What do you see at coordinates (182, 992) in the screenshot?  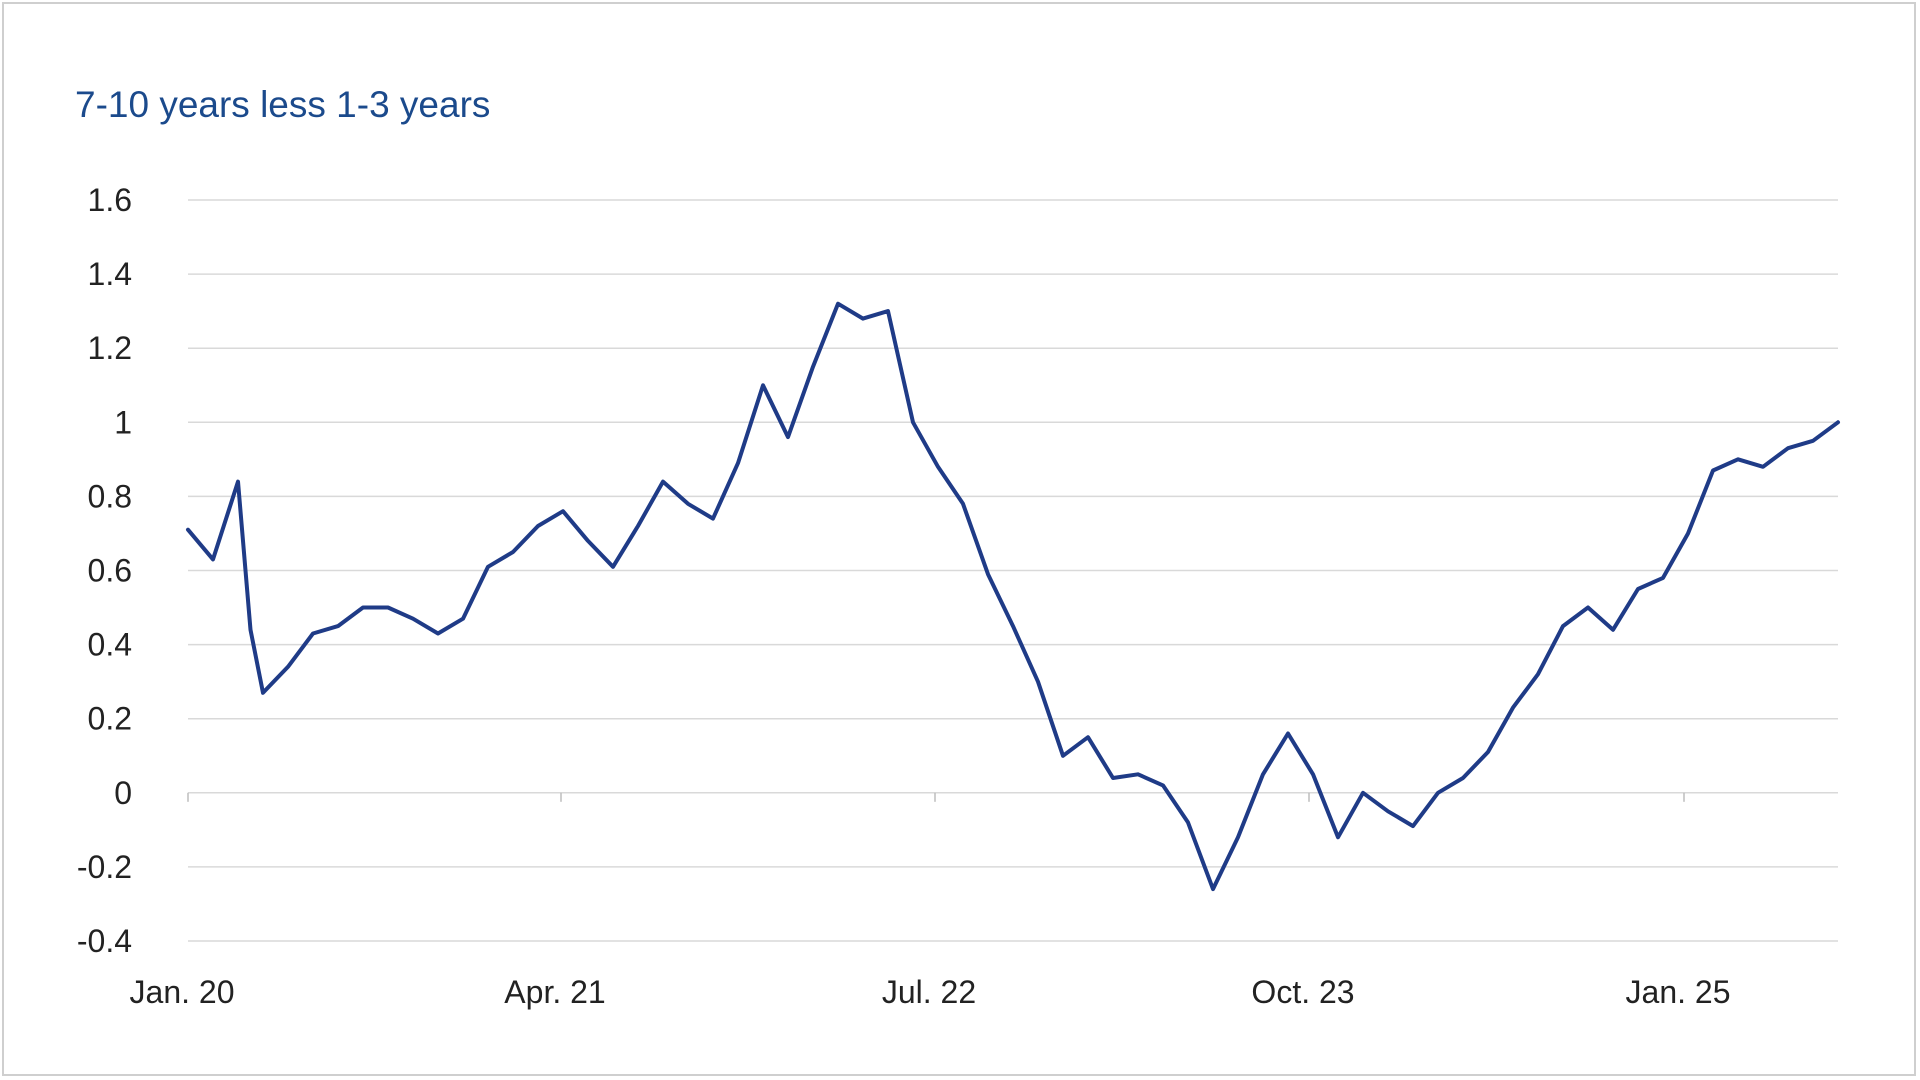 I see `x-tick-label: Jan. 20` at bounding box center [182, 992].